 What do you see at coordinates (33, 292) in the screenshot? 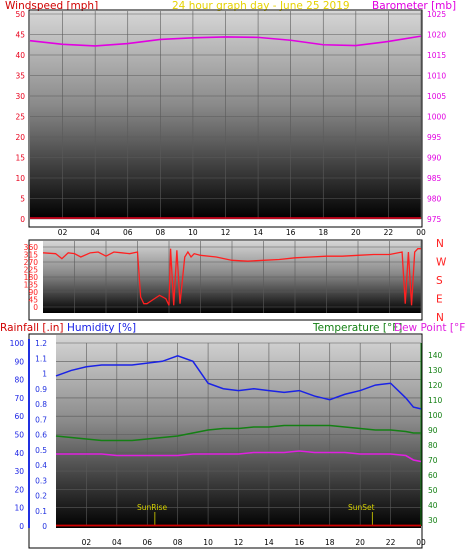
I see `direction-tick-label: 90` at bounding box center [33, 292].